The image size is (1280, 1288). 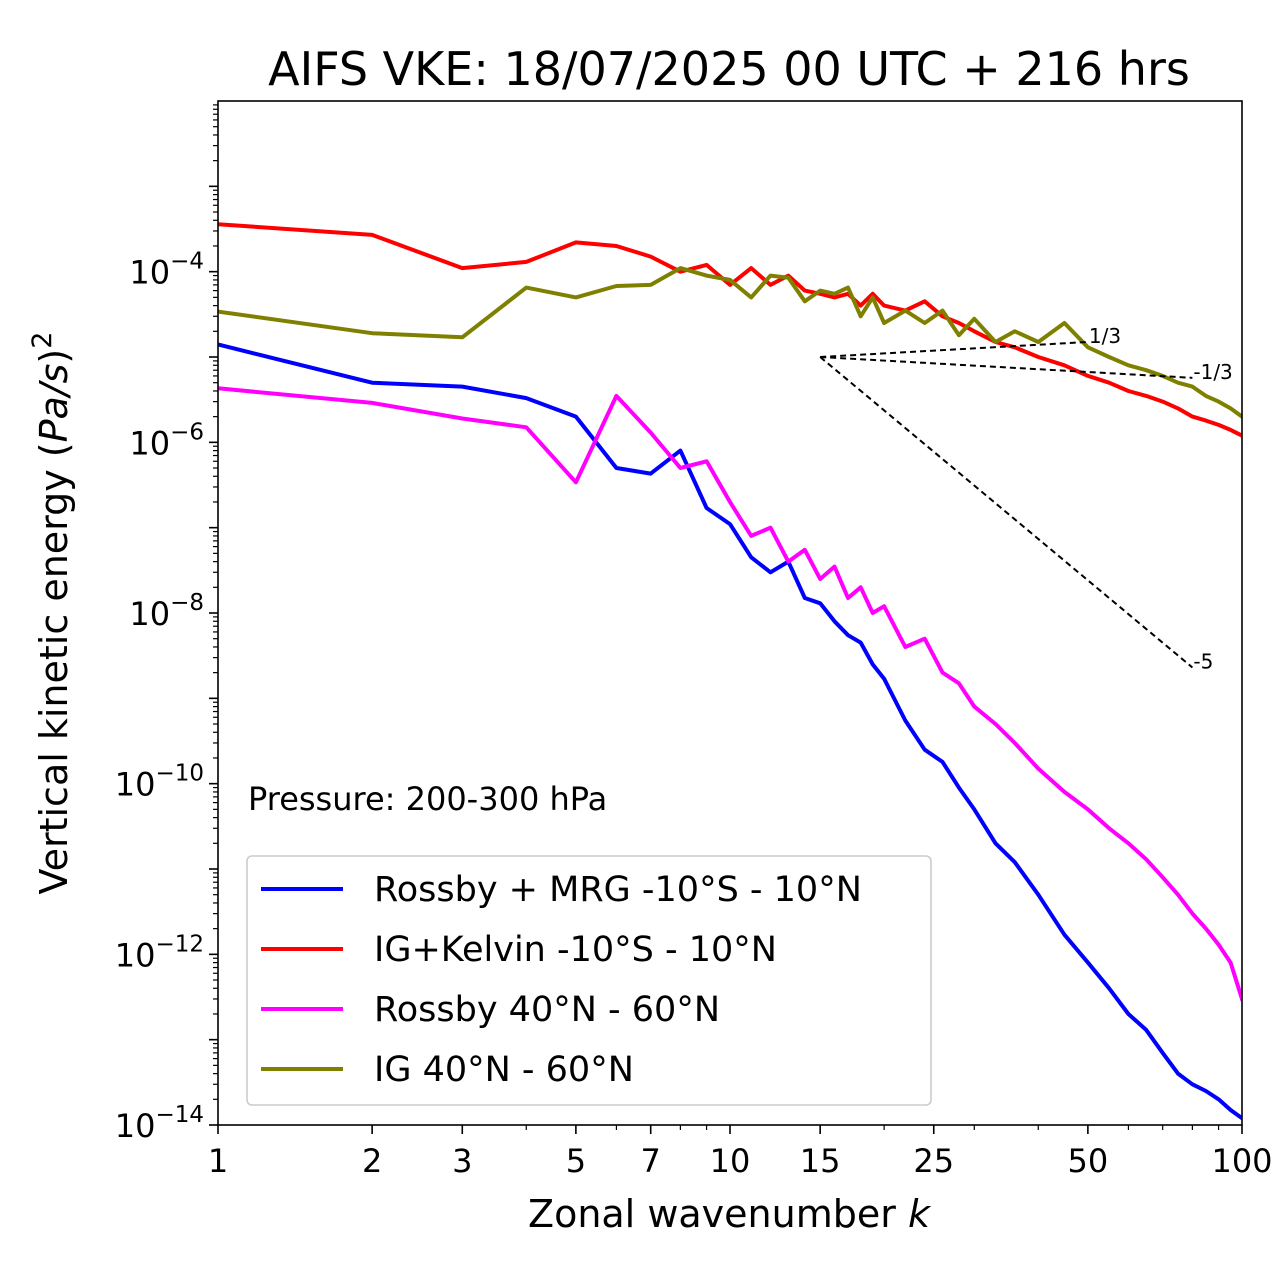 What do you see at coordinates (576, 1161) in the screenshot?
I see `x-tick-label: 5` at bounding box center [576, 1161].